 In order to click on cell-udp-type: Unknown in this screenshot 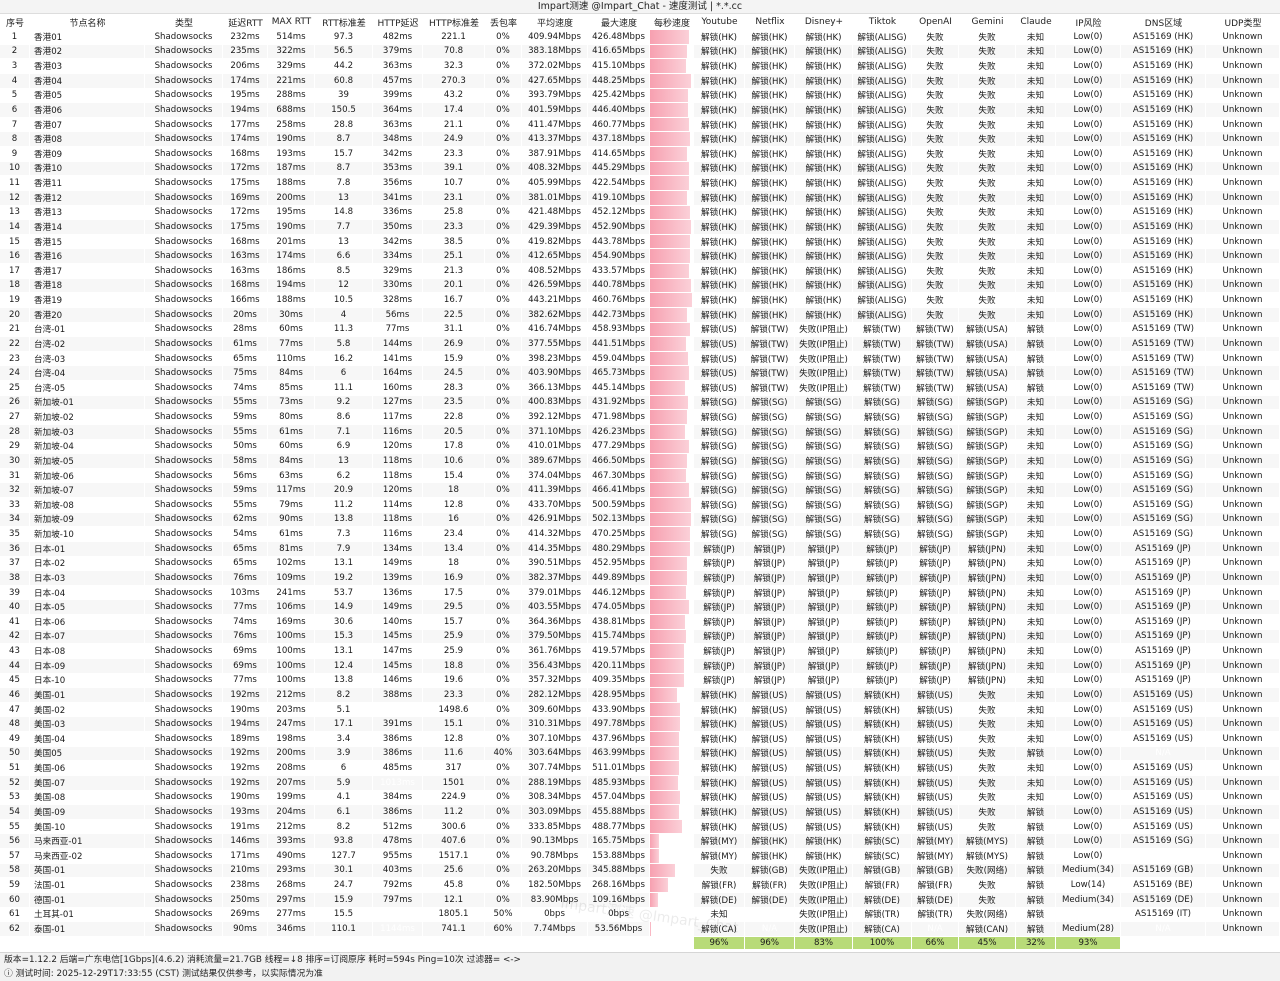, I will do `click(1243, 447)`.